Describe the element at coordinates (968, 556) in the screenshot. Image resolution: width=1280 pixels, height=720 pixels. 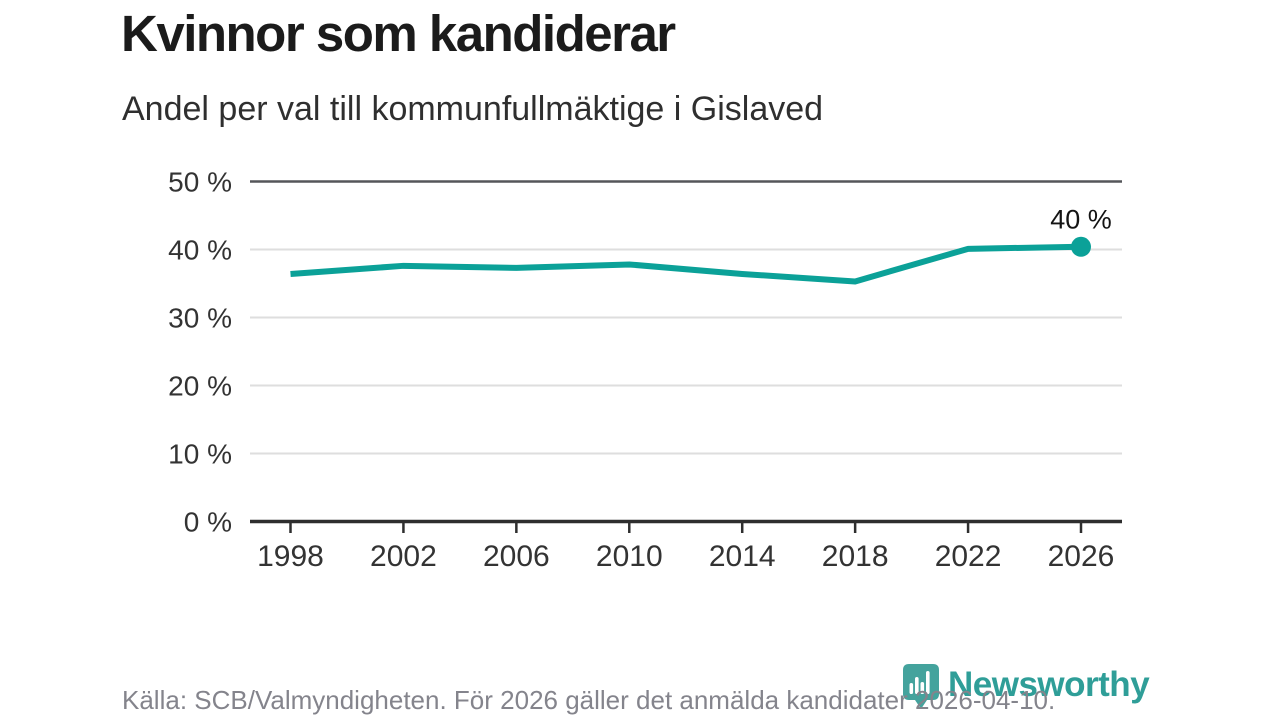
I see `x-tick-label: 2022` at that location.